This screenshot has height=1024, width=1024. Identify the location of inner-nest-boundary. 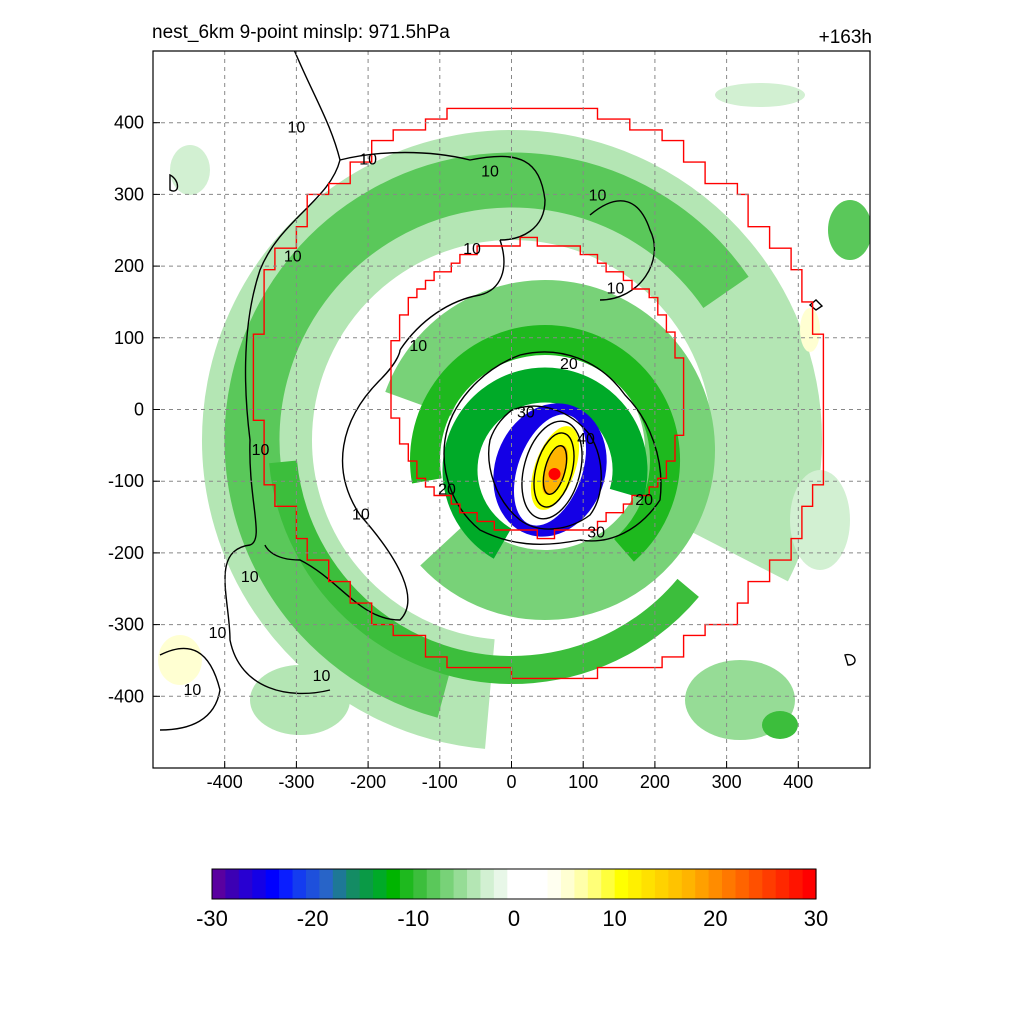
(537, 388).